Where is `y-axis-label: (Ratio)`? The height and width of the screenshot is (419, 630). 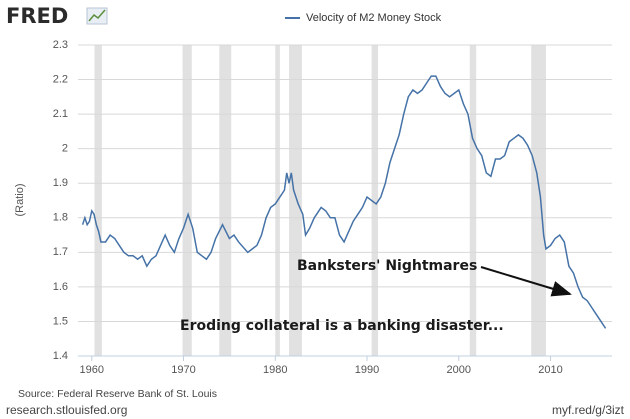
y-axis-label: (Ratio) is located at coordinates (20, 199).